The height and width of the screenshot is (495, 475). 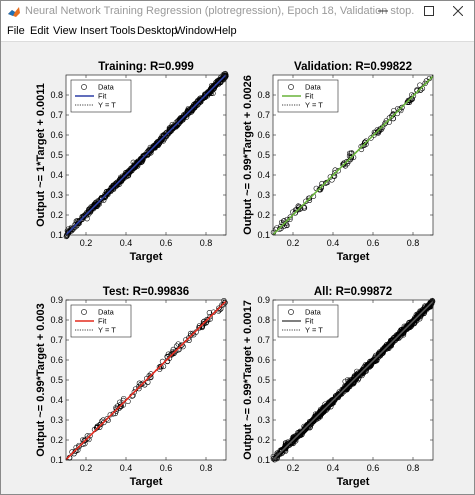 What do you see at coordinates (263, 155) in the screenshot?
I see `validation-y-tick-label: 0.5` at bounding box center [263, 155].